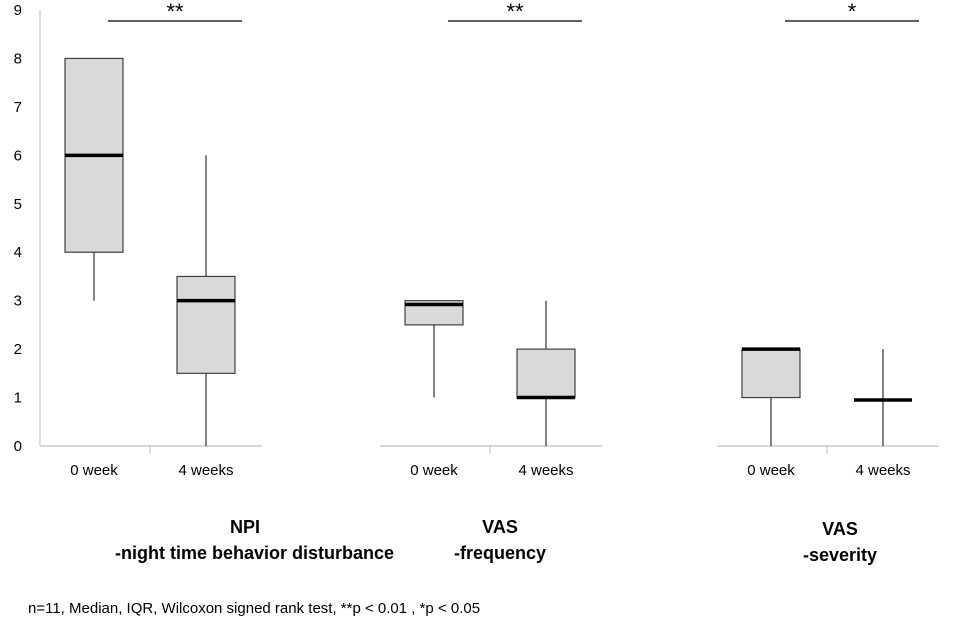 This screenshot has height=630, width=957. Describe the element at coordinates (18, 155) in the screenshot. I see `y-tick-label: 6` at that location.